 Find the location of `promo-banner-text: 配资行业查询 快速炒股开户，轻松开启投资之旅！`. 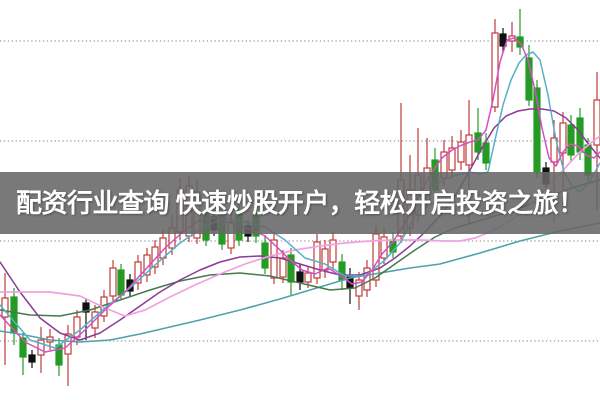

promo-banner-text: 配资行业查询 快速炒股开户，轻松开启投资之旅！ is located at coordinates (300, 202).